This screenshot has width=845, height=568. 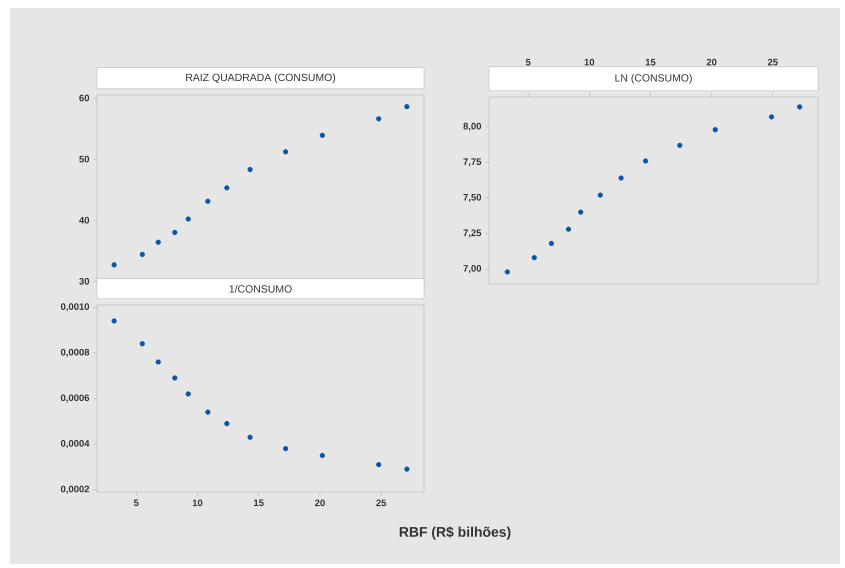 What do you see at coordinates (261, 78) in the screenshot?
I see `chart-title: RAIZ QUADRADA (CONSUMO)` at bounding box center [261, 78].